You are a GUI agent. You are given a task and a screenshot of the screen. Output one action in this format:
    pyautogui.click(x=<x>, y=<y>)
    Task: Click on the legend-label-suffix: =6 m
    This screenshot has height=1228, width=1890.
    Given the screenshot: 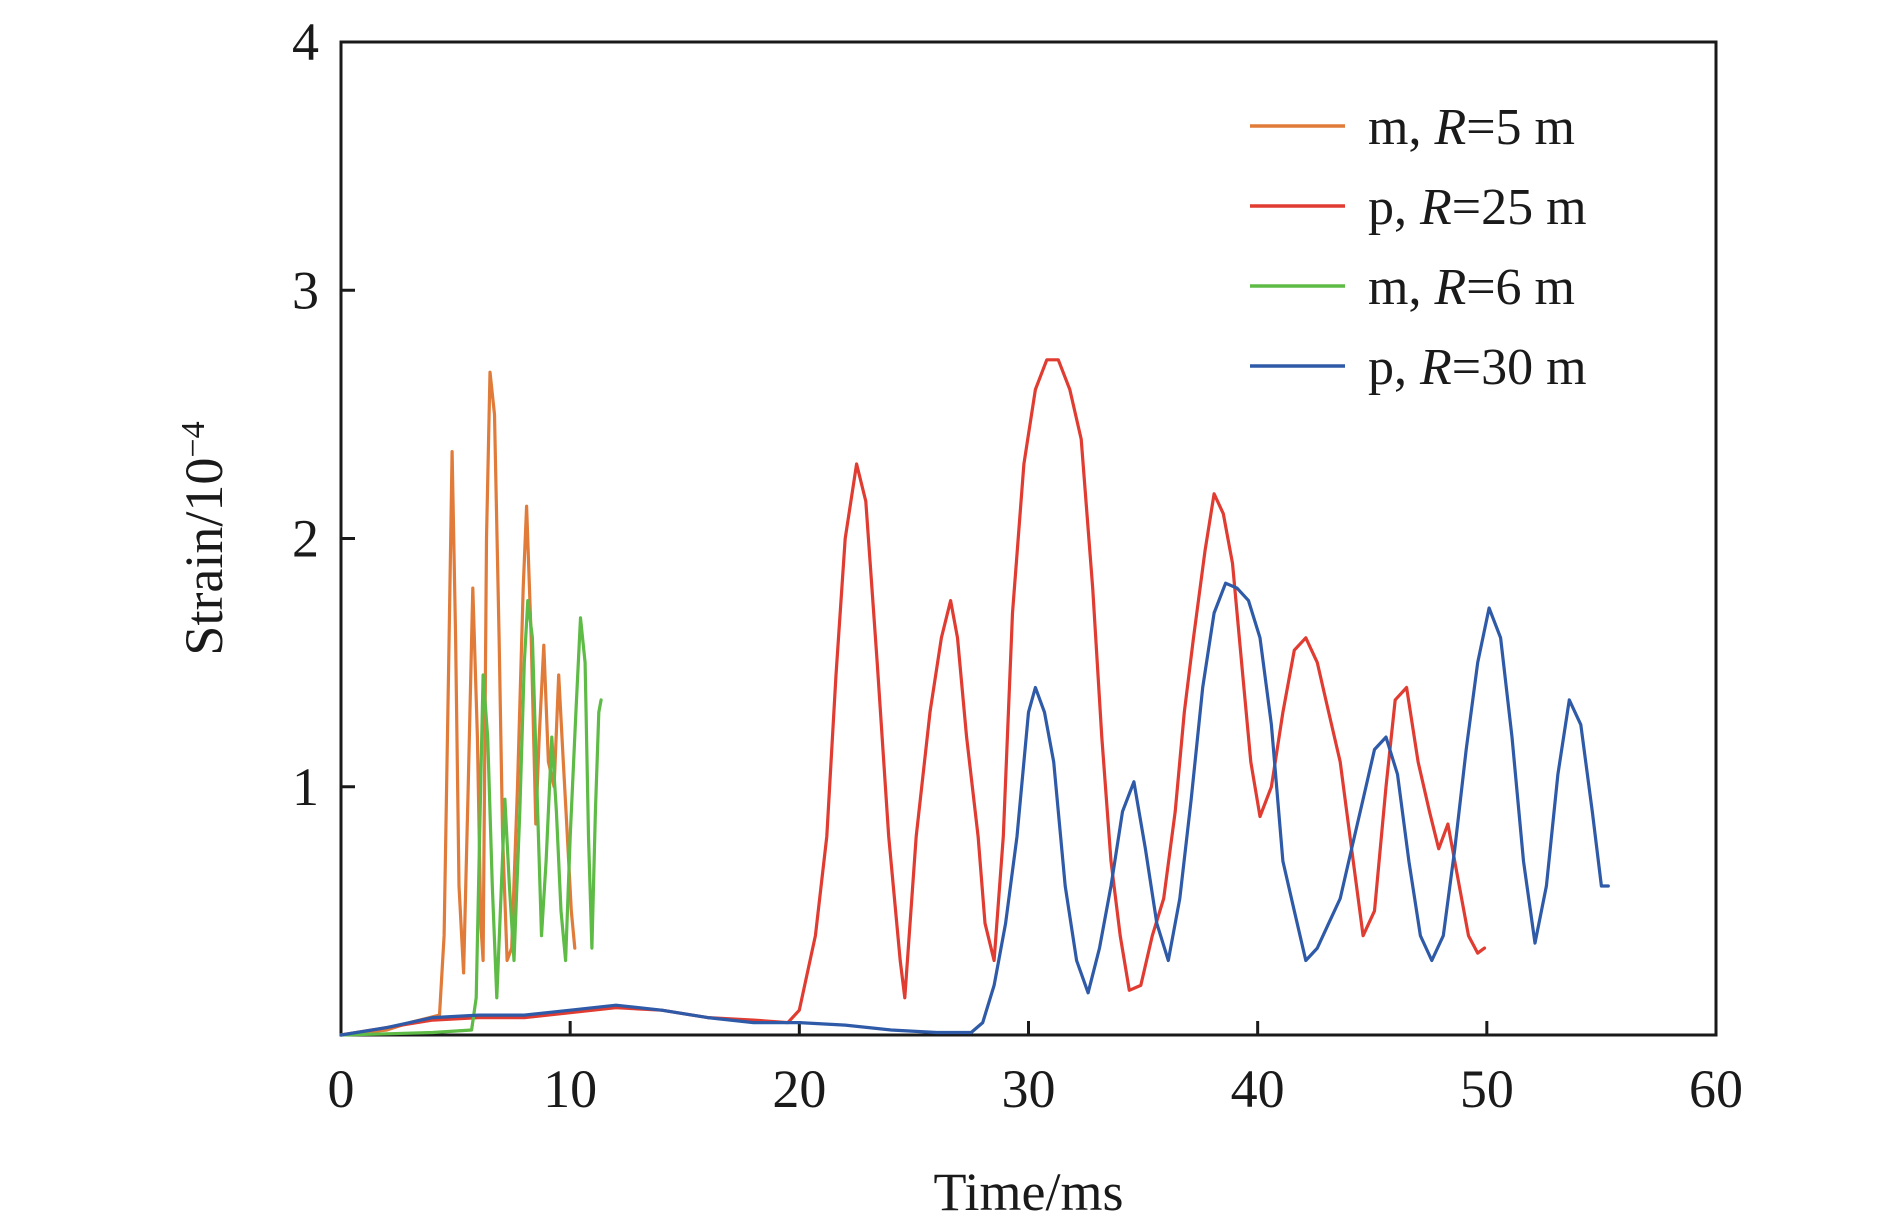 What is the action you would take?
    pyautogui.click(x=1520, y=287)
    